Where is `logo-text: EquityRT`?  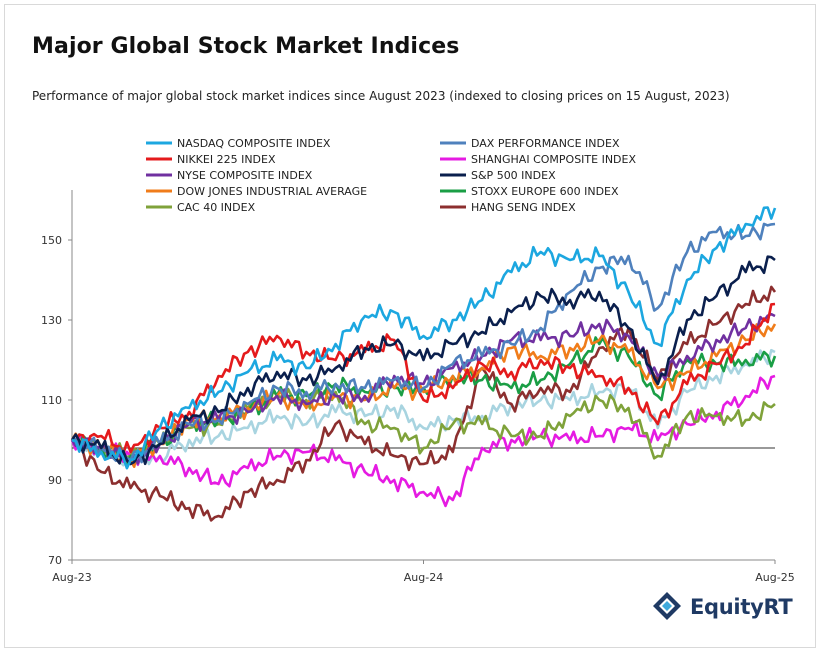 logo-text: EquityRT is located at coordinates (741, 607).